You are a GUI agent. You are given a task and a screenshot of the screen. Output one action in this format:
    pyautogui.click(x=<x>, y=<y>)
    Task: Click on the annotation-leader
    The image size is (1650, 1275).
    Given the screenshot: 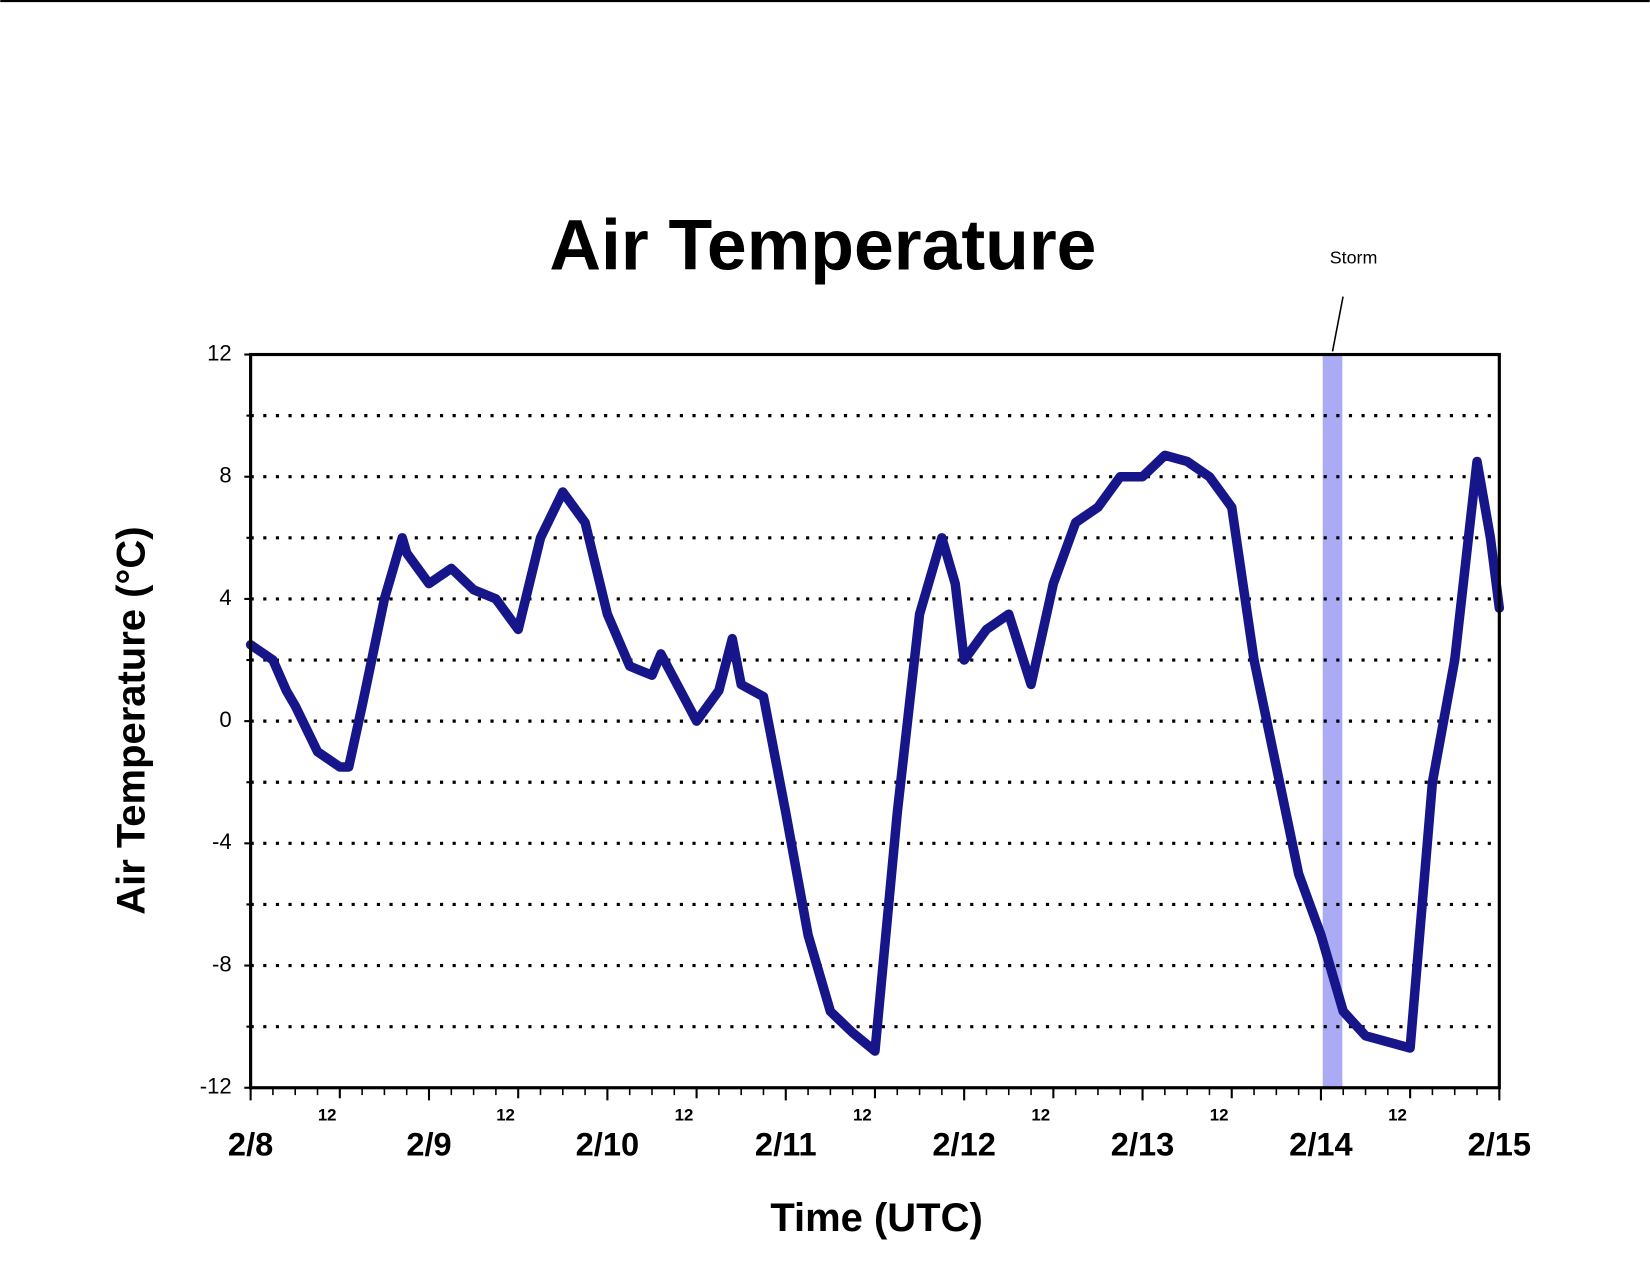 What is the action you would take?
    pyautogui.click(x=1337, y=324)
    